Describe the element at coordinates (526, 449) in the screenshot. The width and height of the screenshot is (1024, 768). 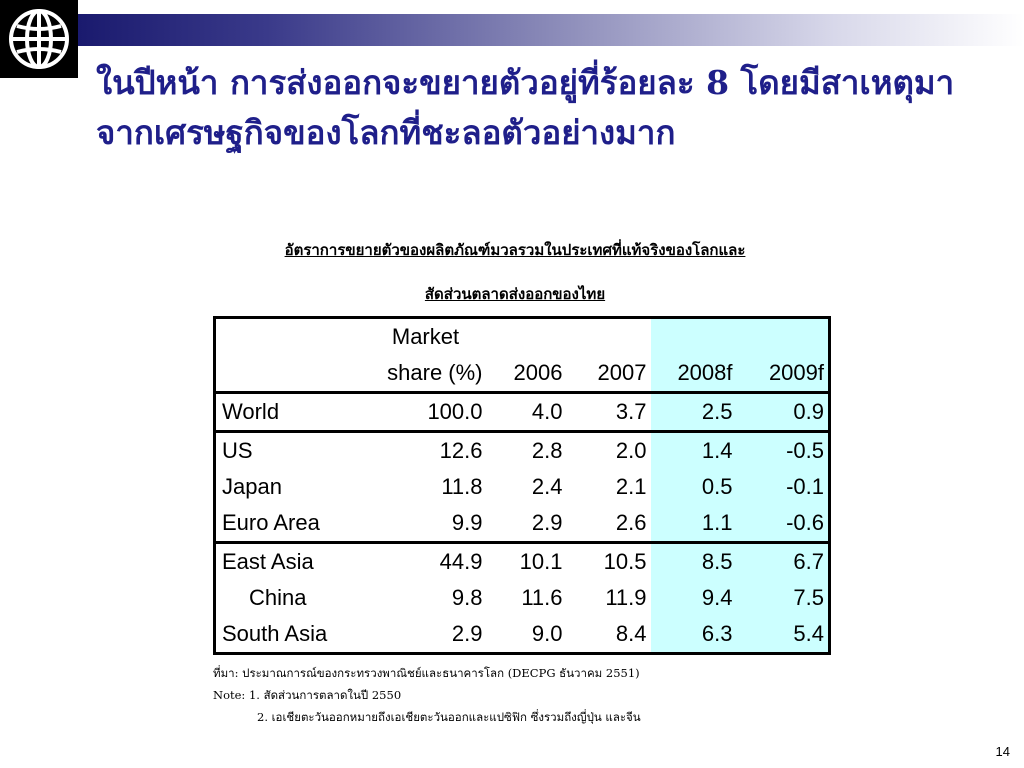
I see `cell-2006: 2.8` at that location.